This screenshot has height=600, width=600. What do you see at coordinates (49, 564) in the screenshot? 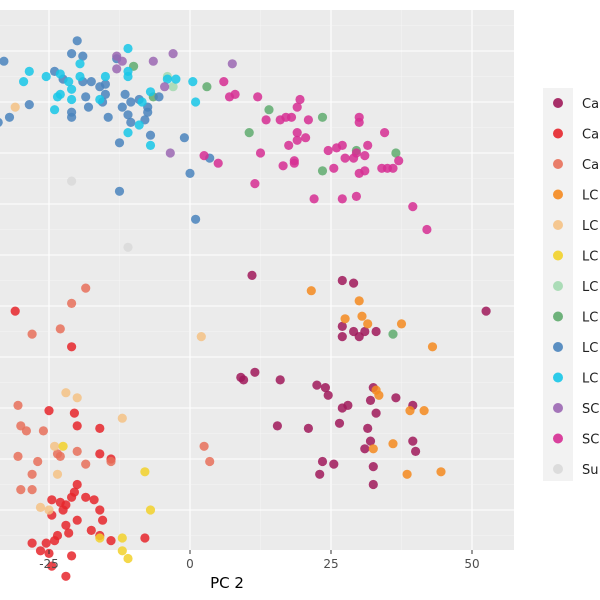
I see `x-tick-label: -25` at bounding box center [49, 564].